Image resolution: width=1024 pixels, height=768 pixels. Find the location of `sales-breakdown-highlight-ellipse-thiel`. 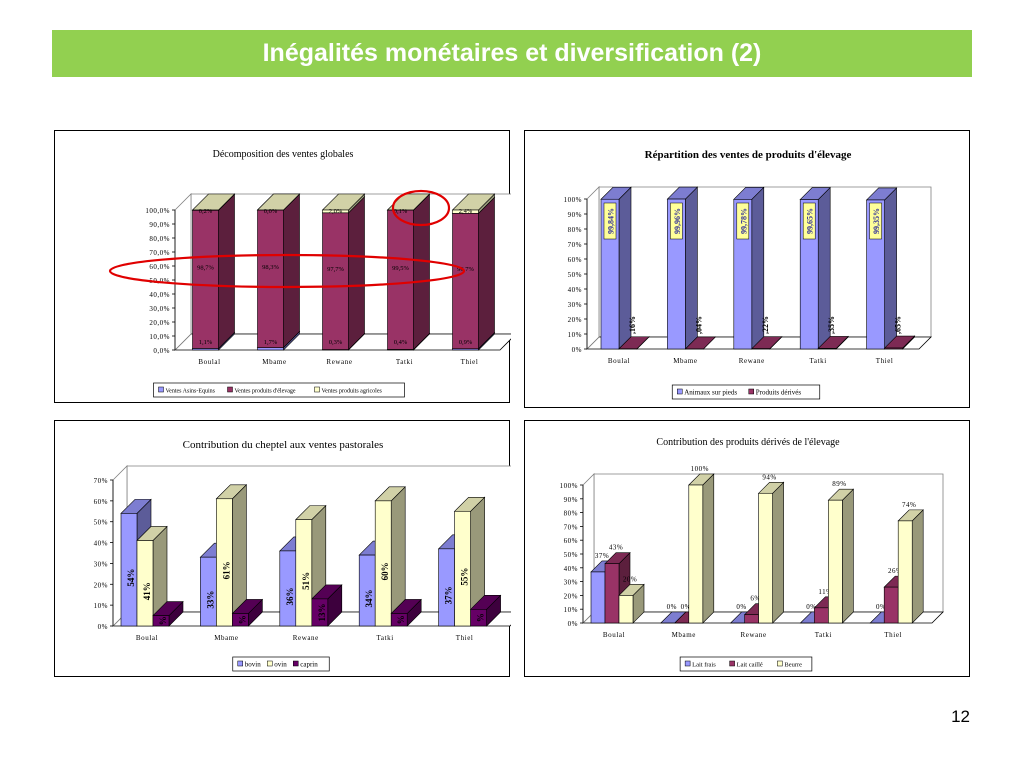

sales-breakdown-highlight-ellipse-thiel is located at coordinates (421, 208).